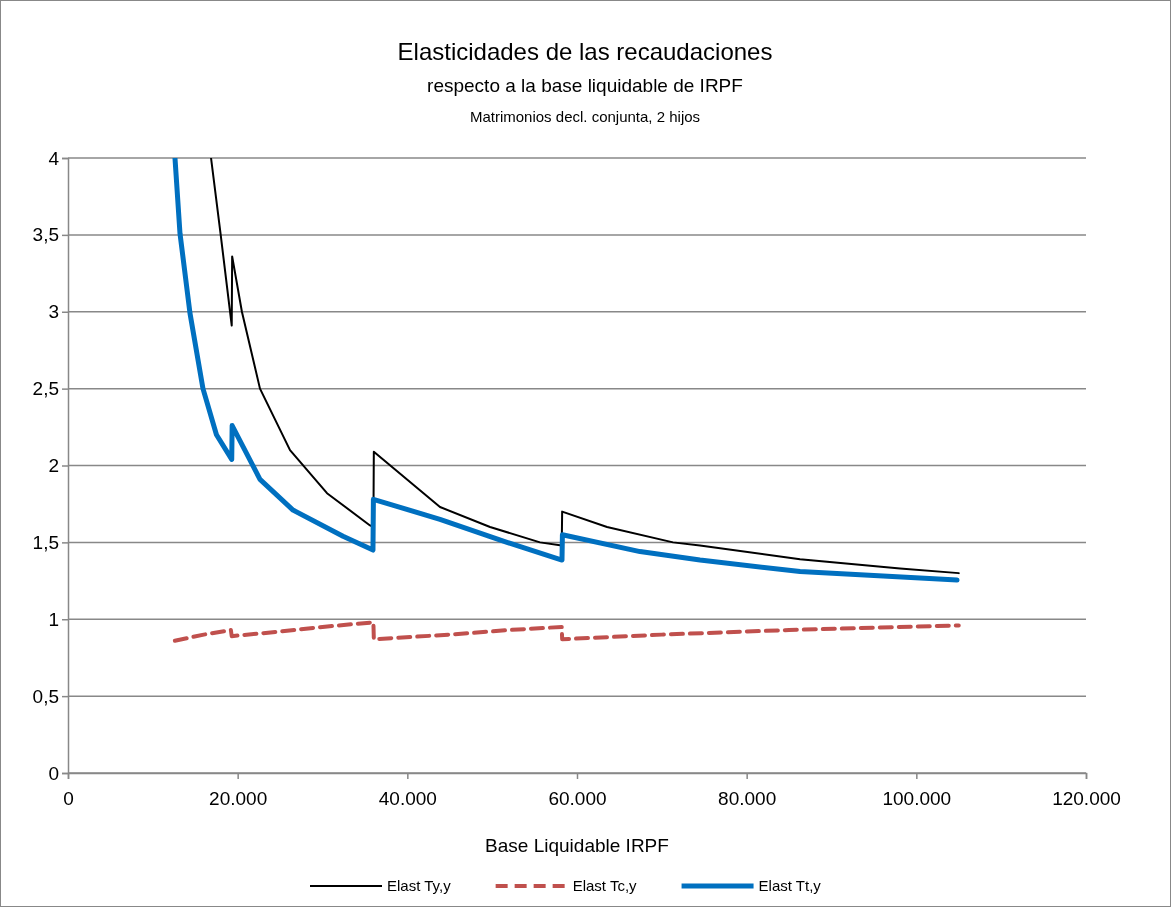 The height and width of the screenshot is (907, 1171). What do you see at coordinates (585, 51) in the screenshot?
I see `chart-title: Elasticidades de las recaudaciones` at bounding box center [585, 51].